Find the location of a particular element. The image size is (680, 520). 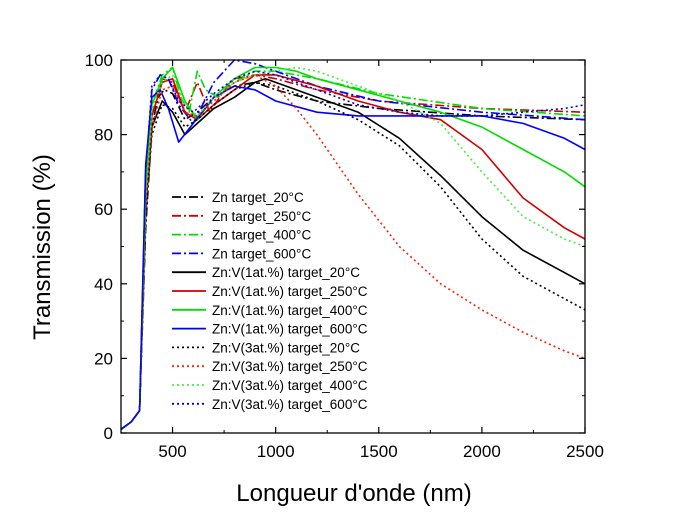

x-tick-label: 1000 is located at coordinates (276, 451).